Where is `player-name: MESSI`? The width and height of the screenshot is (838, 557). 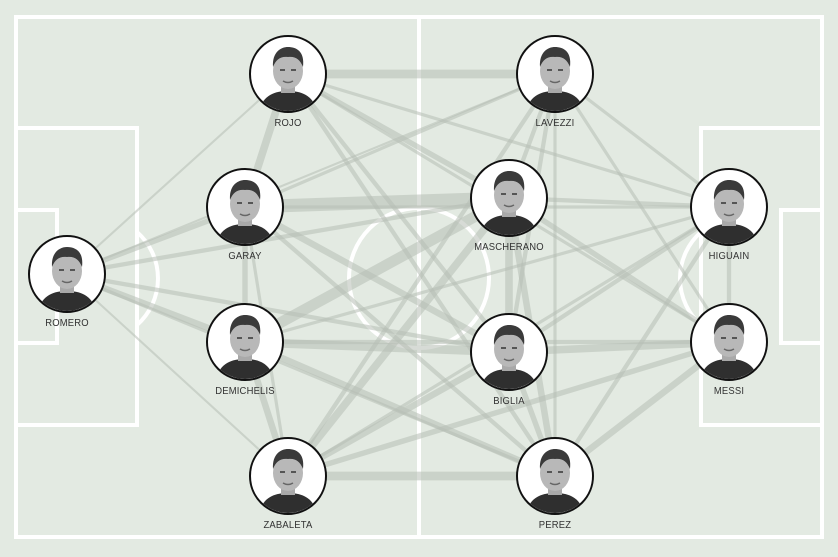 player-name: MESSI is located at coordinates (729, 391).